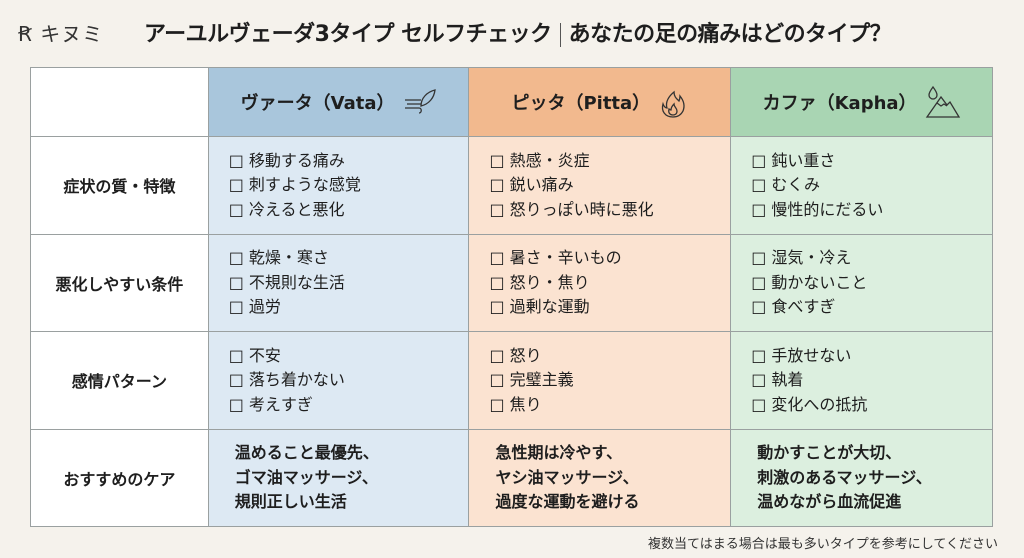  I want to click on checklist-item: □ 怒り, so click(515, 355).